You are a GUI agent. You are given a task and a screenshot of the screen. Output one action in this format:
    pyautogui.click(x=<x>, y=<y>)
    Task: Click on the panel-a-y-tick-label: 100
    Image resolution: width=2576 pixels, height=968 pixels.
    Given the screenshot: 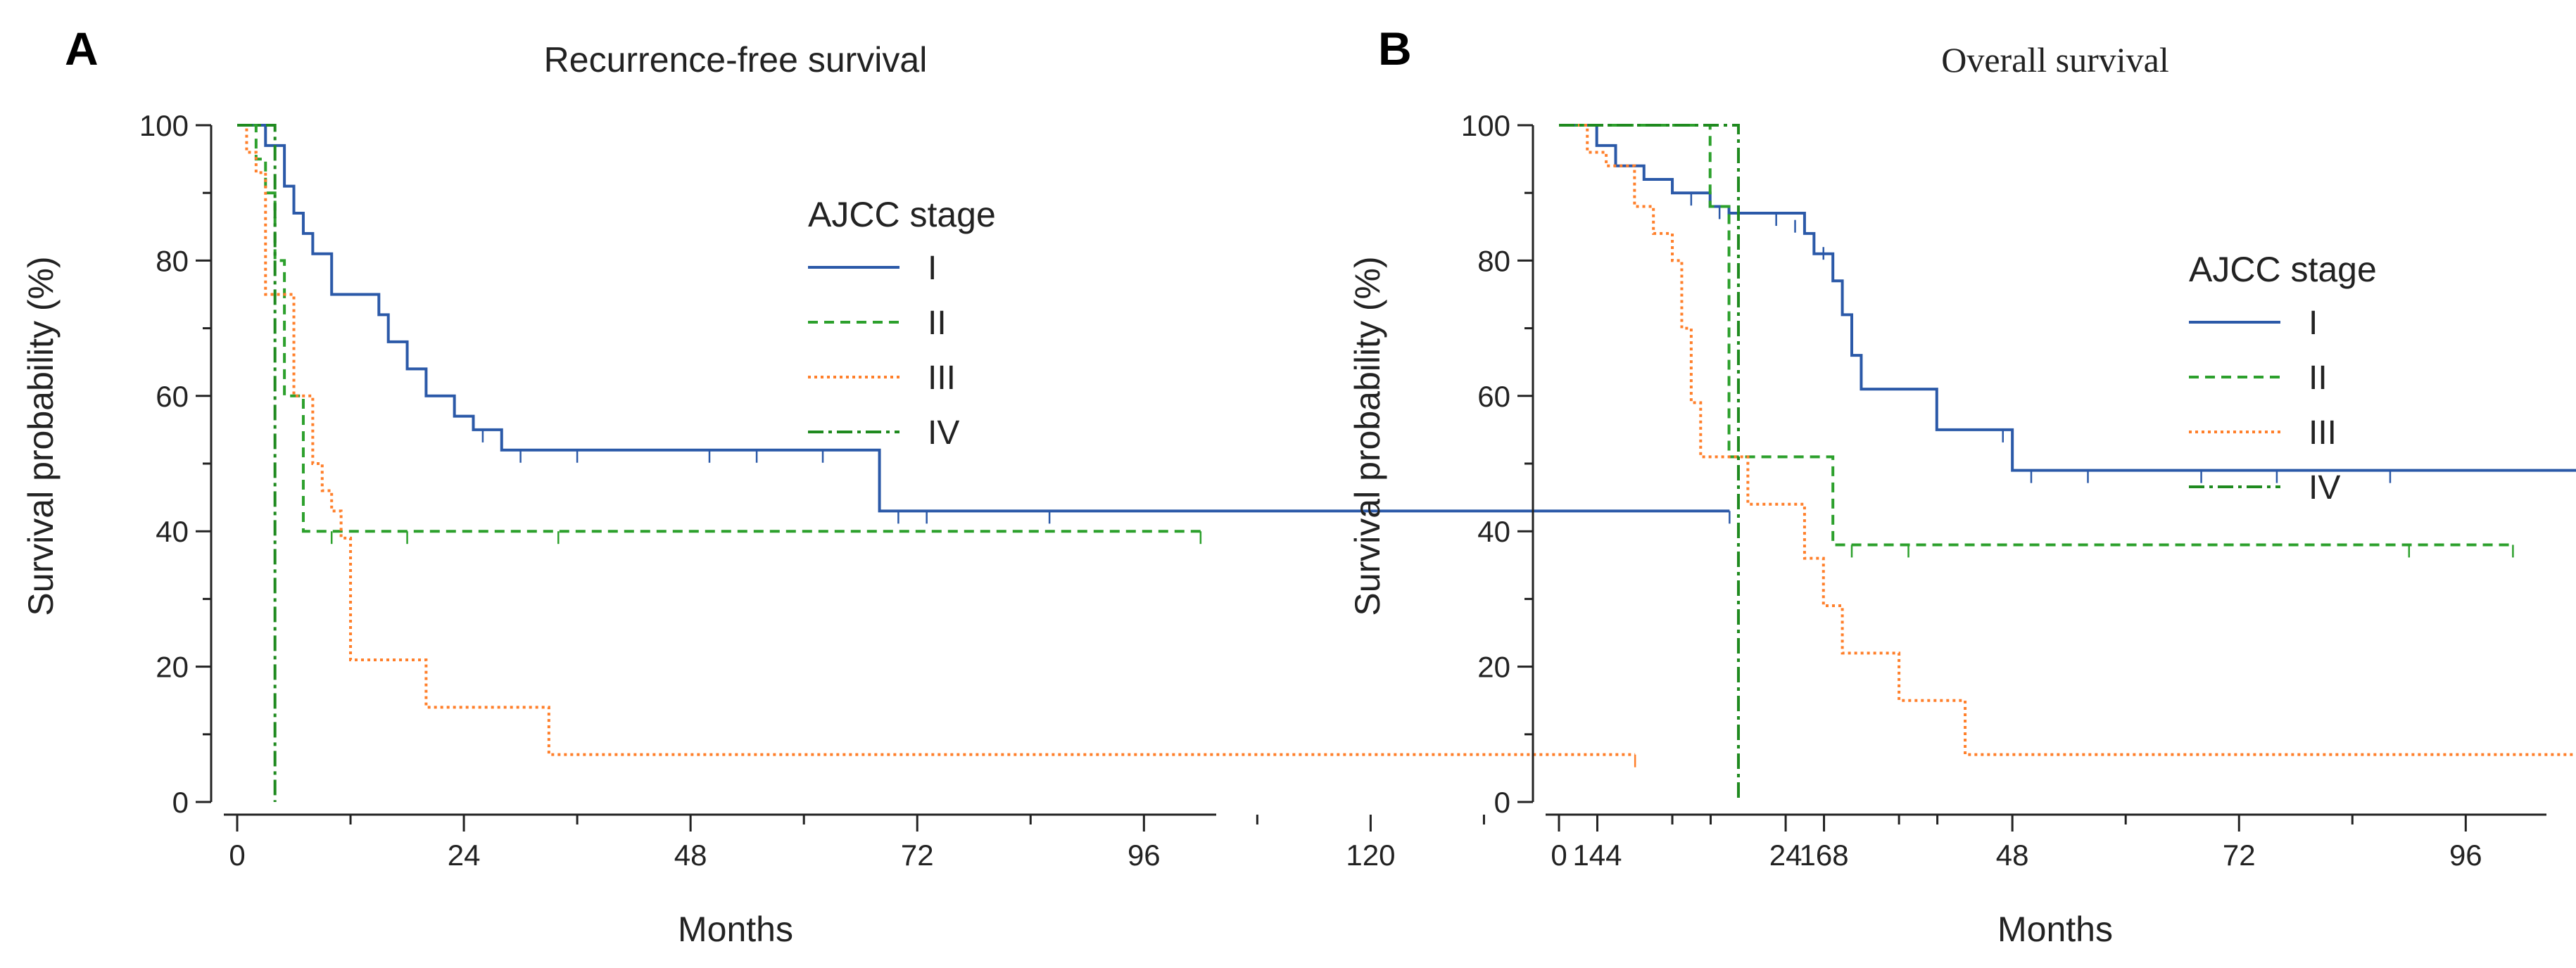 What is the action you would take?
    pyautogui.click(x=164, y=125)
    